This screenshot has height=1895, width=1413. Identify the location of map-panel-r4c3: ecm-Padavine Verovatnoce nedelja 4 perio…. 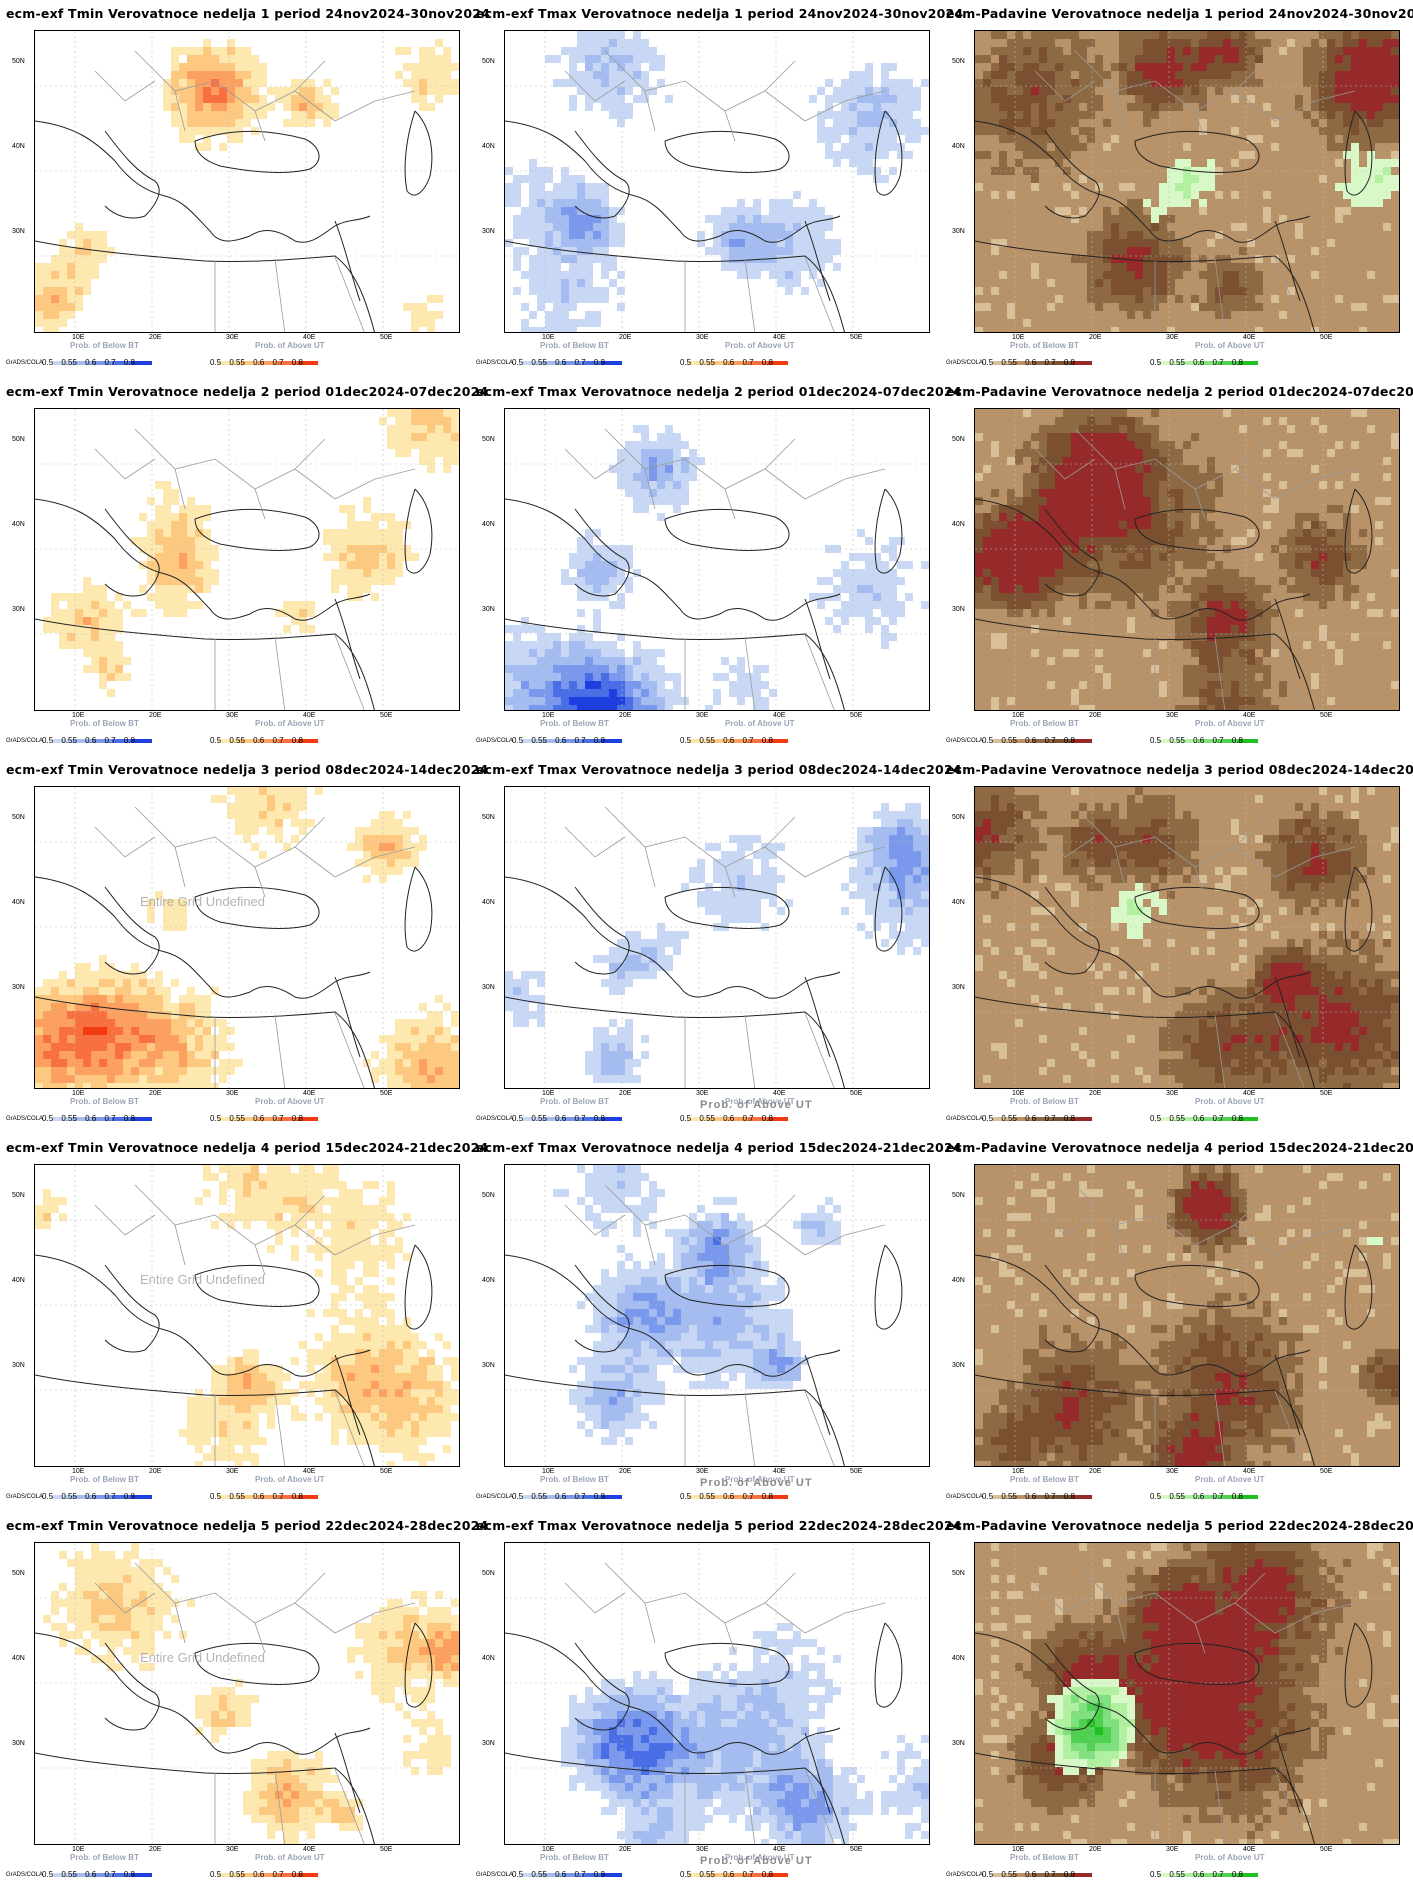
(1176, 1321).